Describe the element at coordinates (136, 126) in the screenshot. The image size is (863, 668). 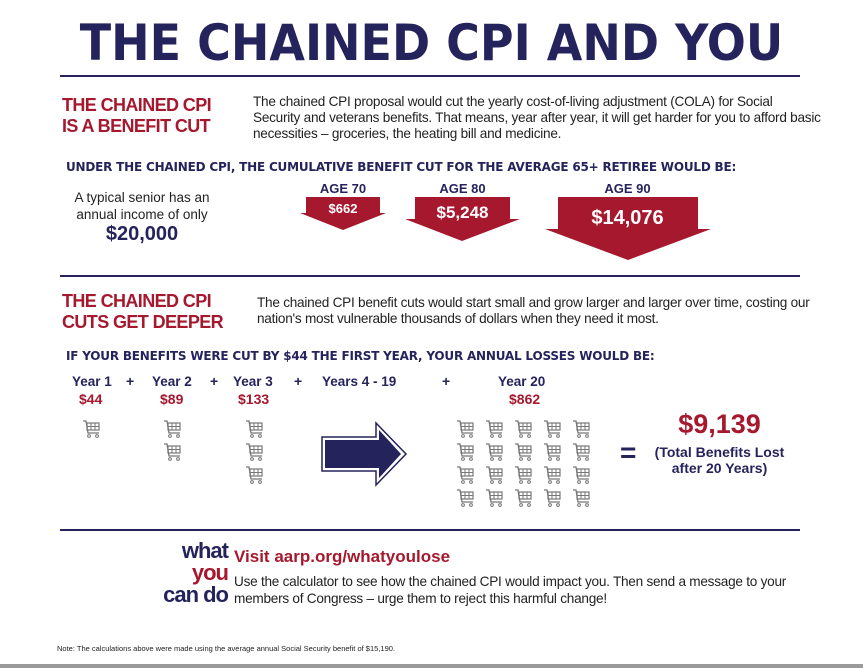
I see `heading-line: IS A BENEFIT CUT` at that location.